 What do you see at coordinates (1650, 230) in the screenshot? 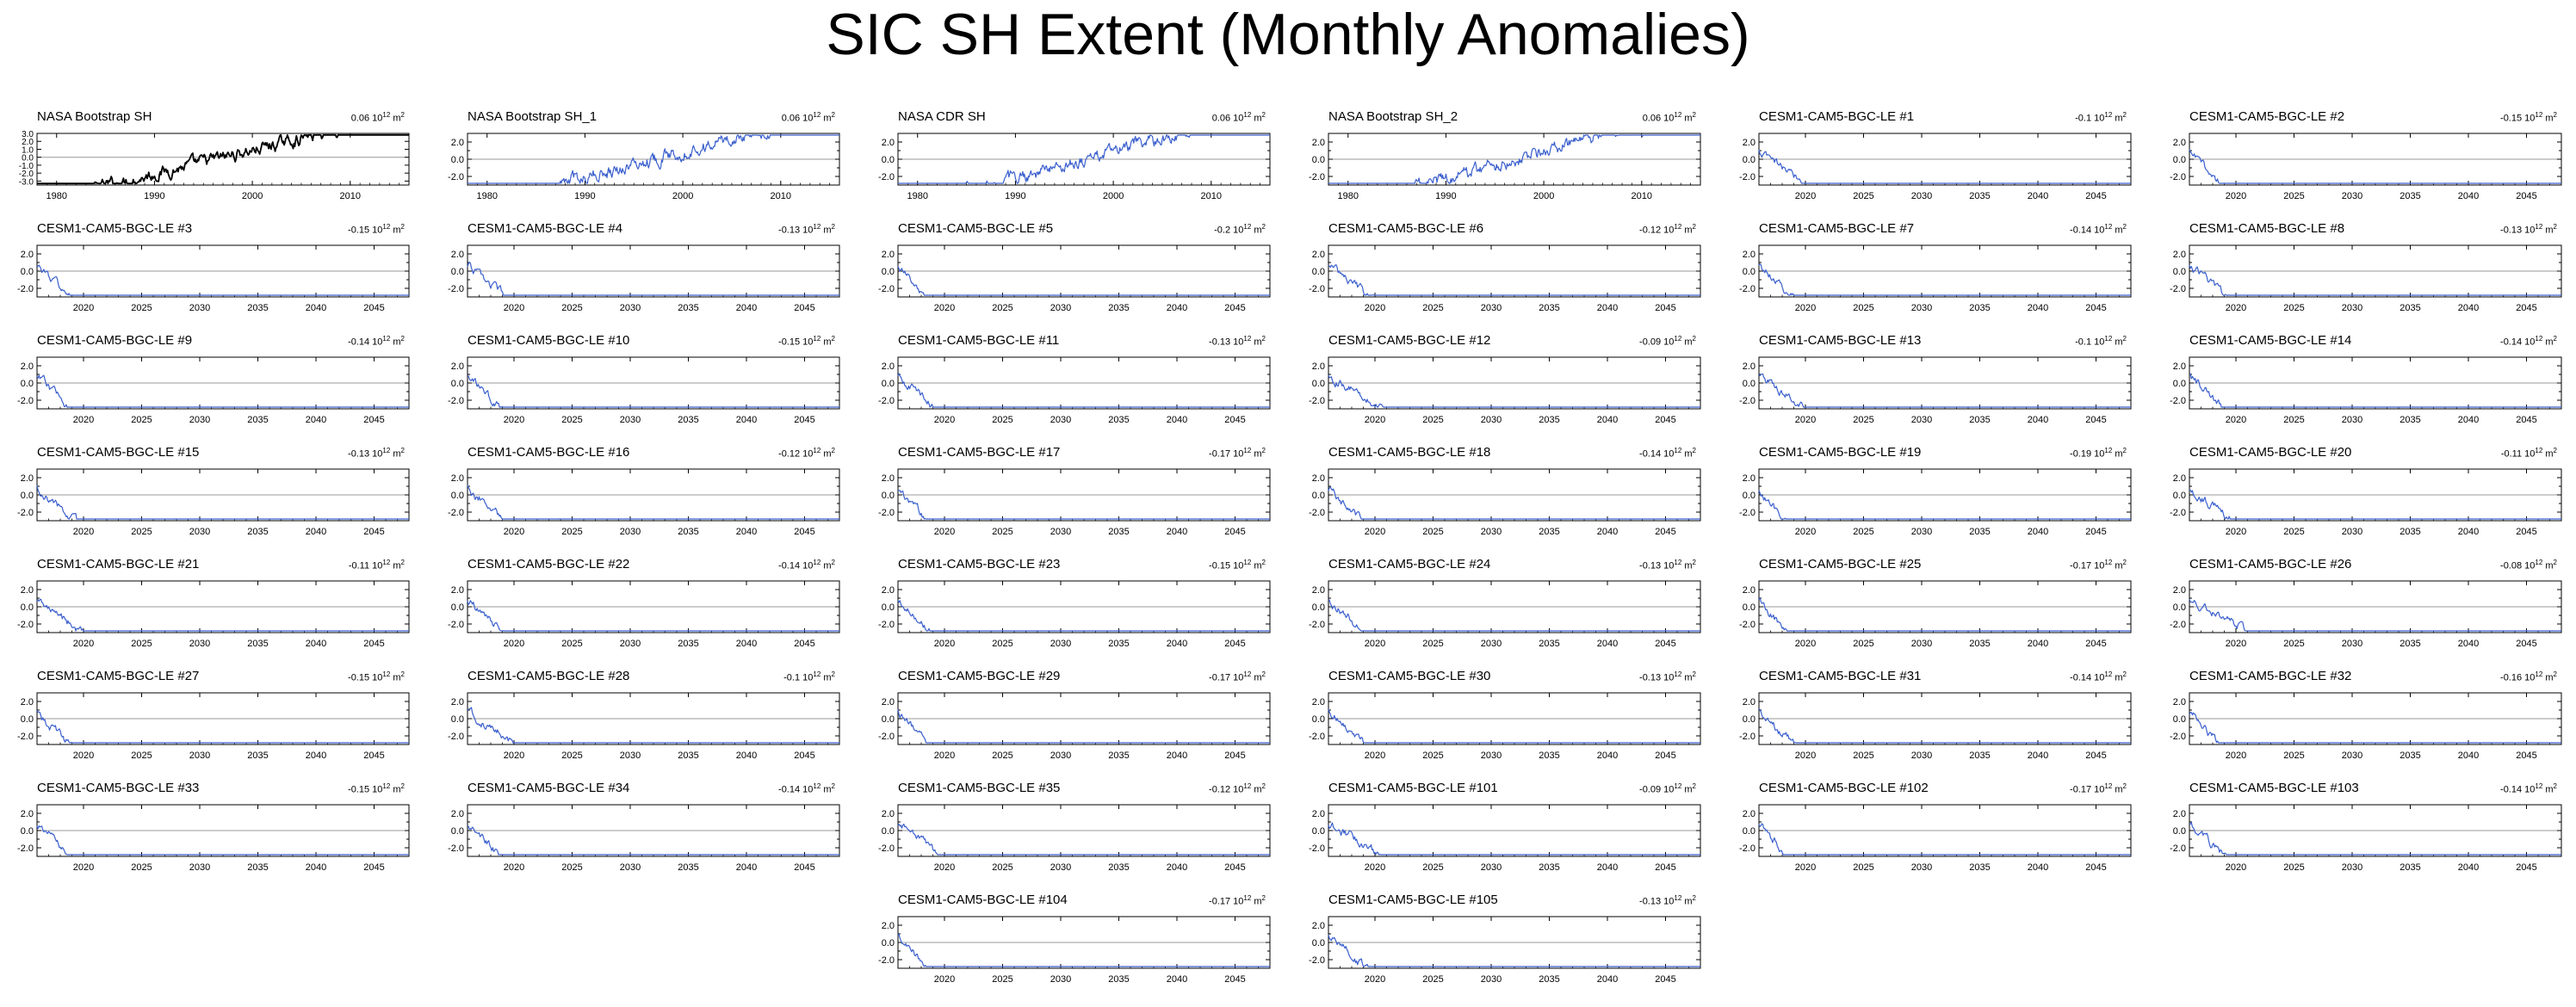
I see `trend-value: -0.12` at bounding box center [1650, 230].